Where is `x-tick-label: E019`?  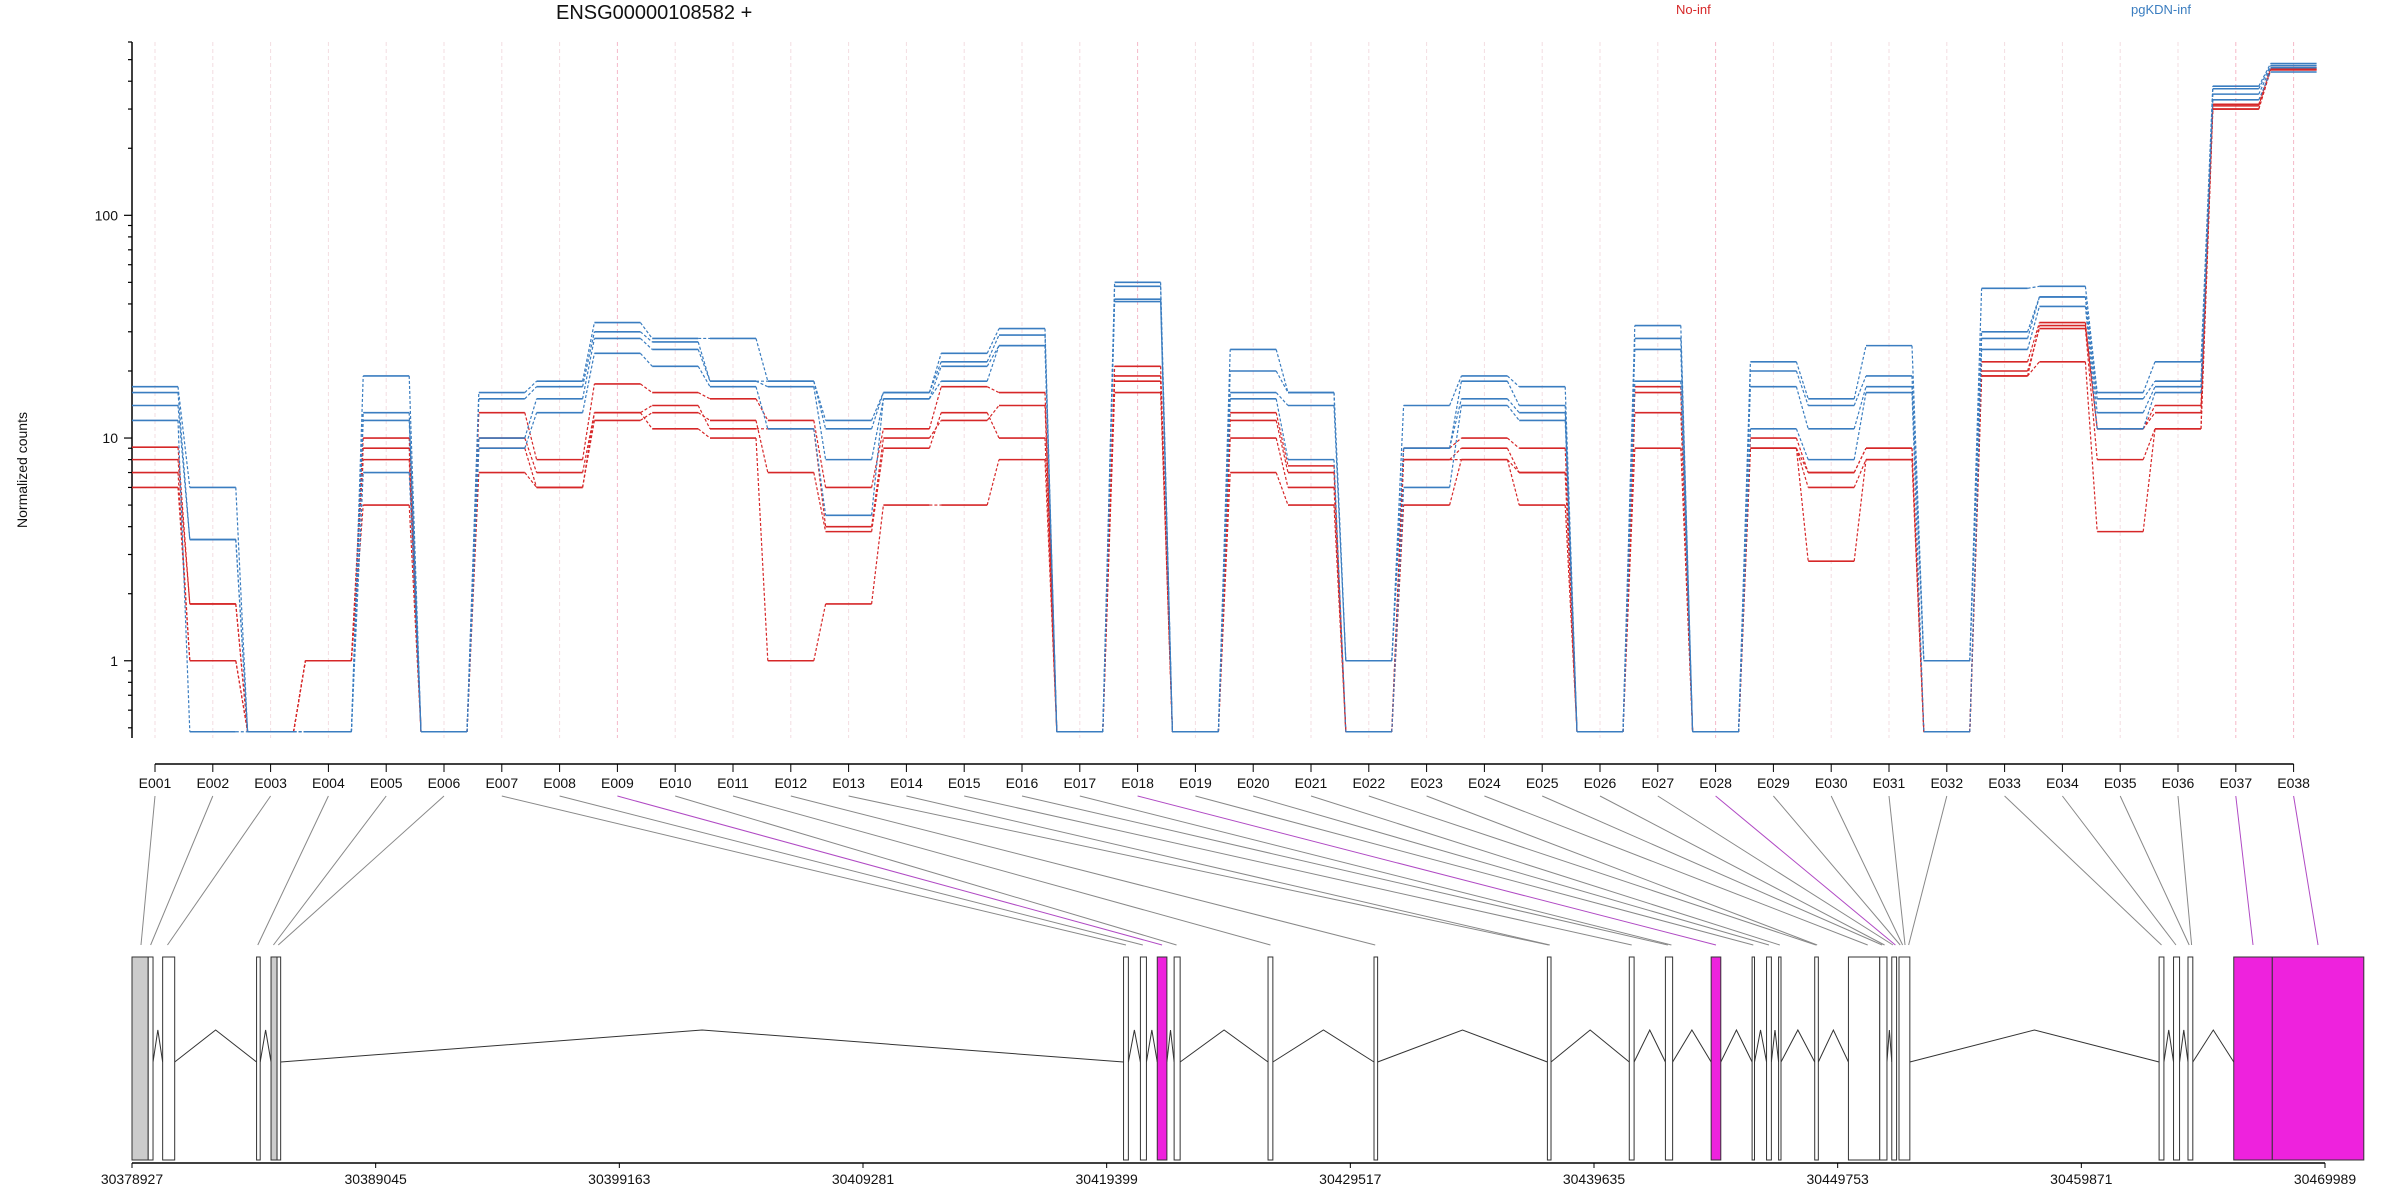
x-tick-label: E019 is located at coordinates (1195, 783).